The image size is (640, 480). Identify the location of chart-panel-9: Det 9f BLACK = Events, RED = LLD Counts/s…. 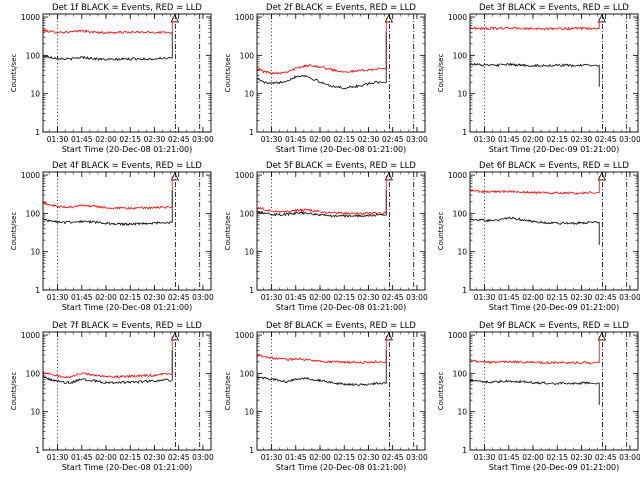
(538, 396).